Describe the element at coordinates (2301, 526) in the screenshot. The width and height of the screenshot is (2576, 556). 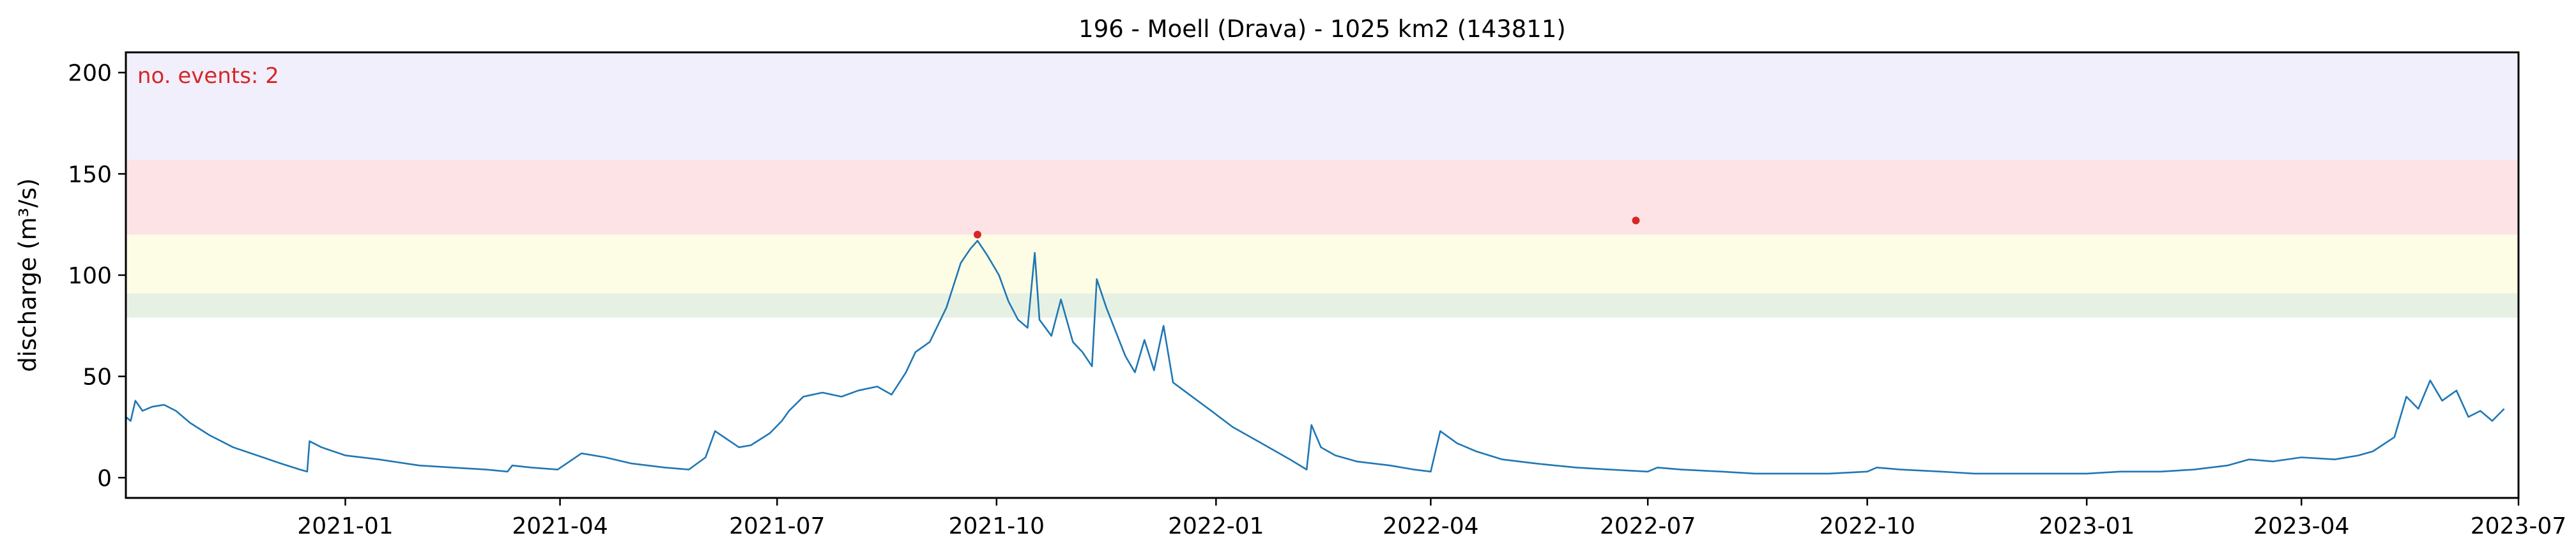
I see `x-tick-label-9: 2023-04` at that location.